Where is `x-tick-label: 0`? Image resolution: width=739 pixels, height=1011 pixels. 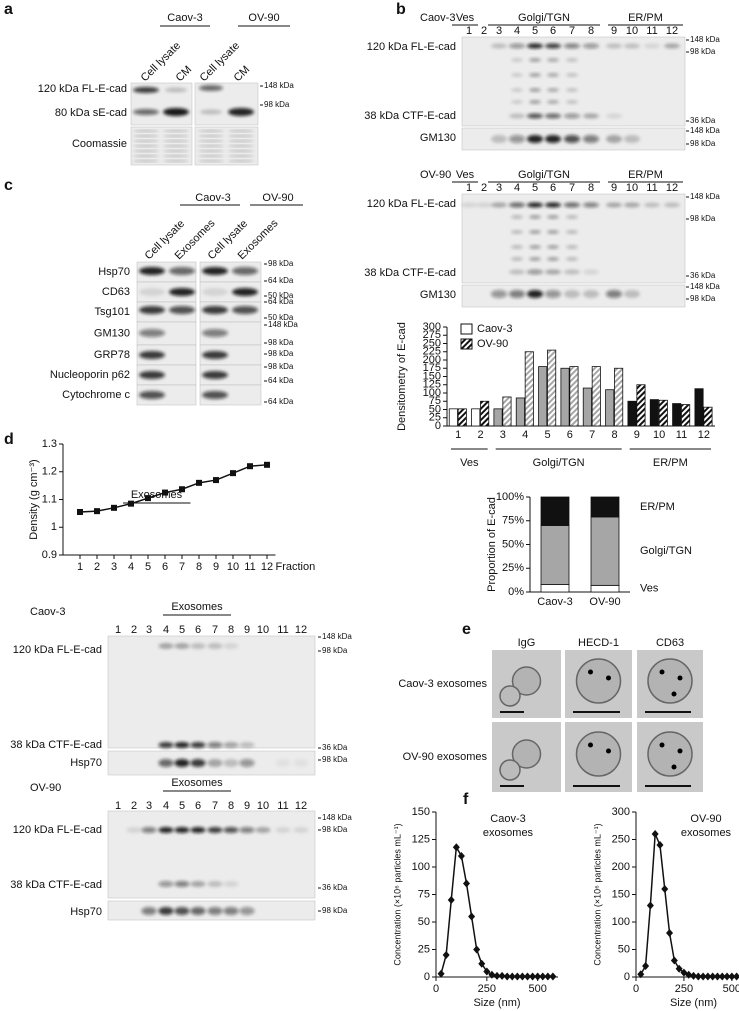 x-tick-label: 0 is located at coordinates (436, 989).